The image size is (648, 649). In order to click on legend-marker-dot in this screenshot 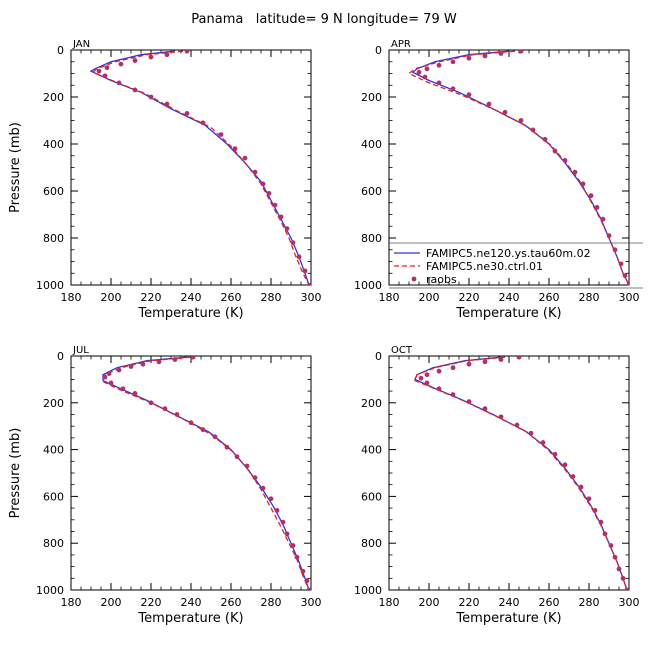, I will do `click(414, 279)`.